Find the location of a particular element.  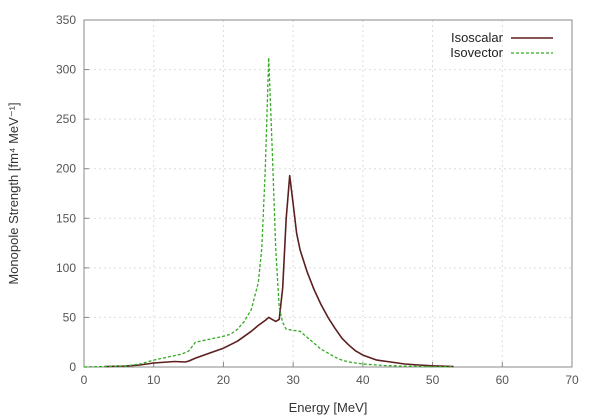

x-tick-label: 40 is located at coordinates (363, 380).